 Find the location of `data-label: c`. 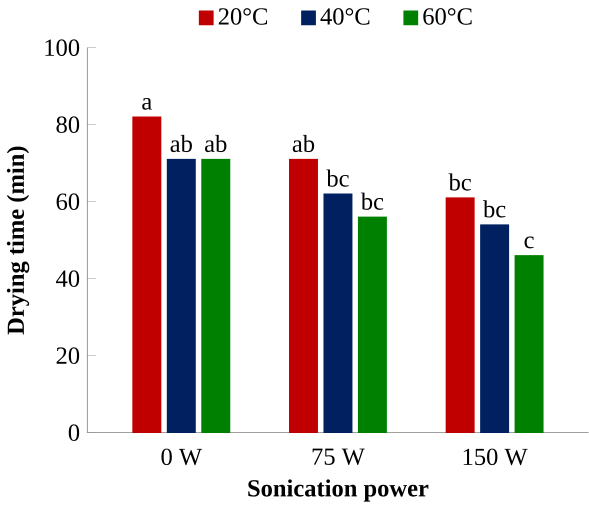

data-label: c is located at coordinates (529, 242).